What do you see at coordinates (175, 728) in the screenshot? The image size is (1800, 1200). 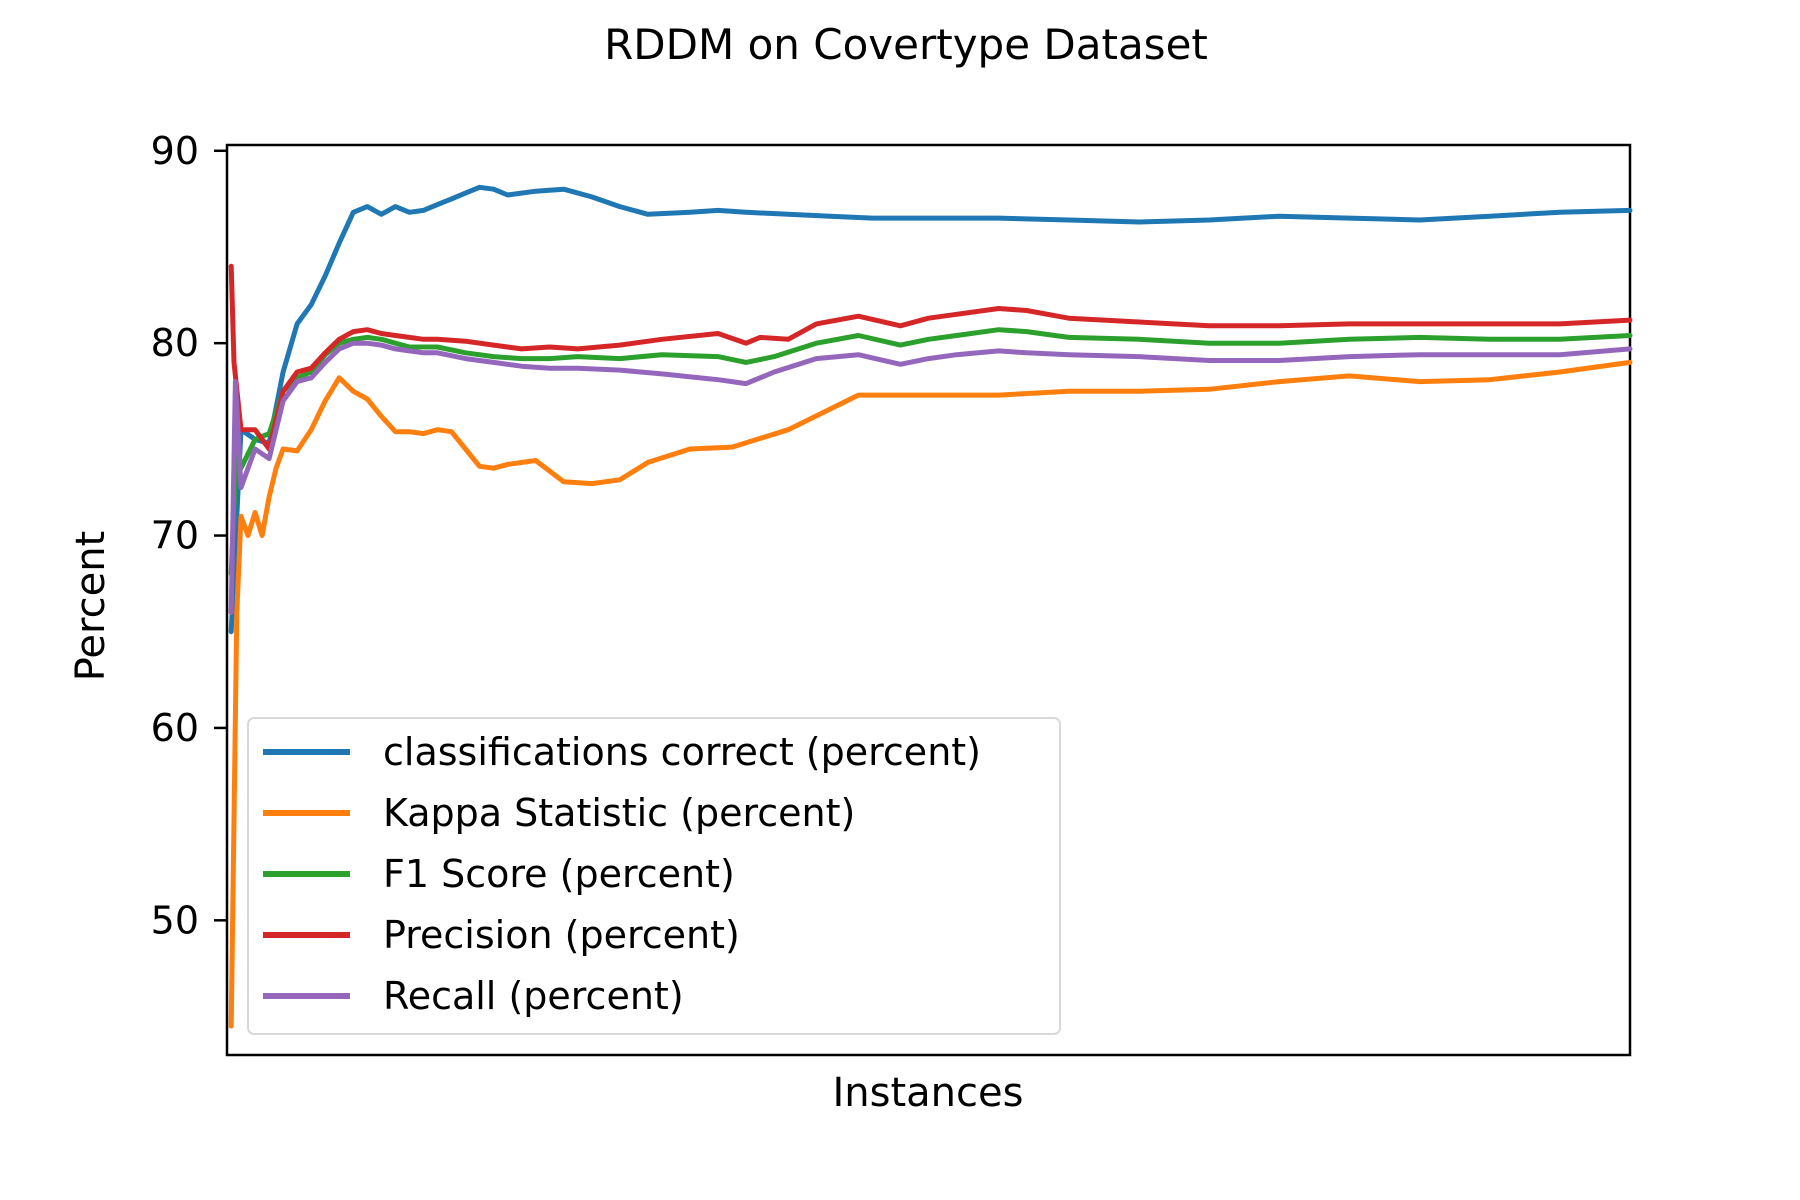 I see `y-tick-label: 60` at bounding box center [175, 728].